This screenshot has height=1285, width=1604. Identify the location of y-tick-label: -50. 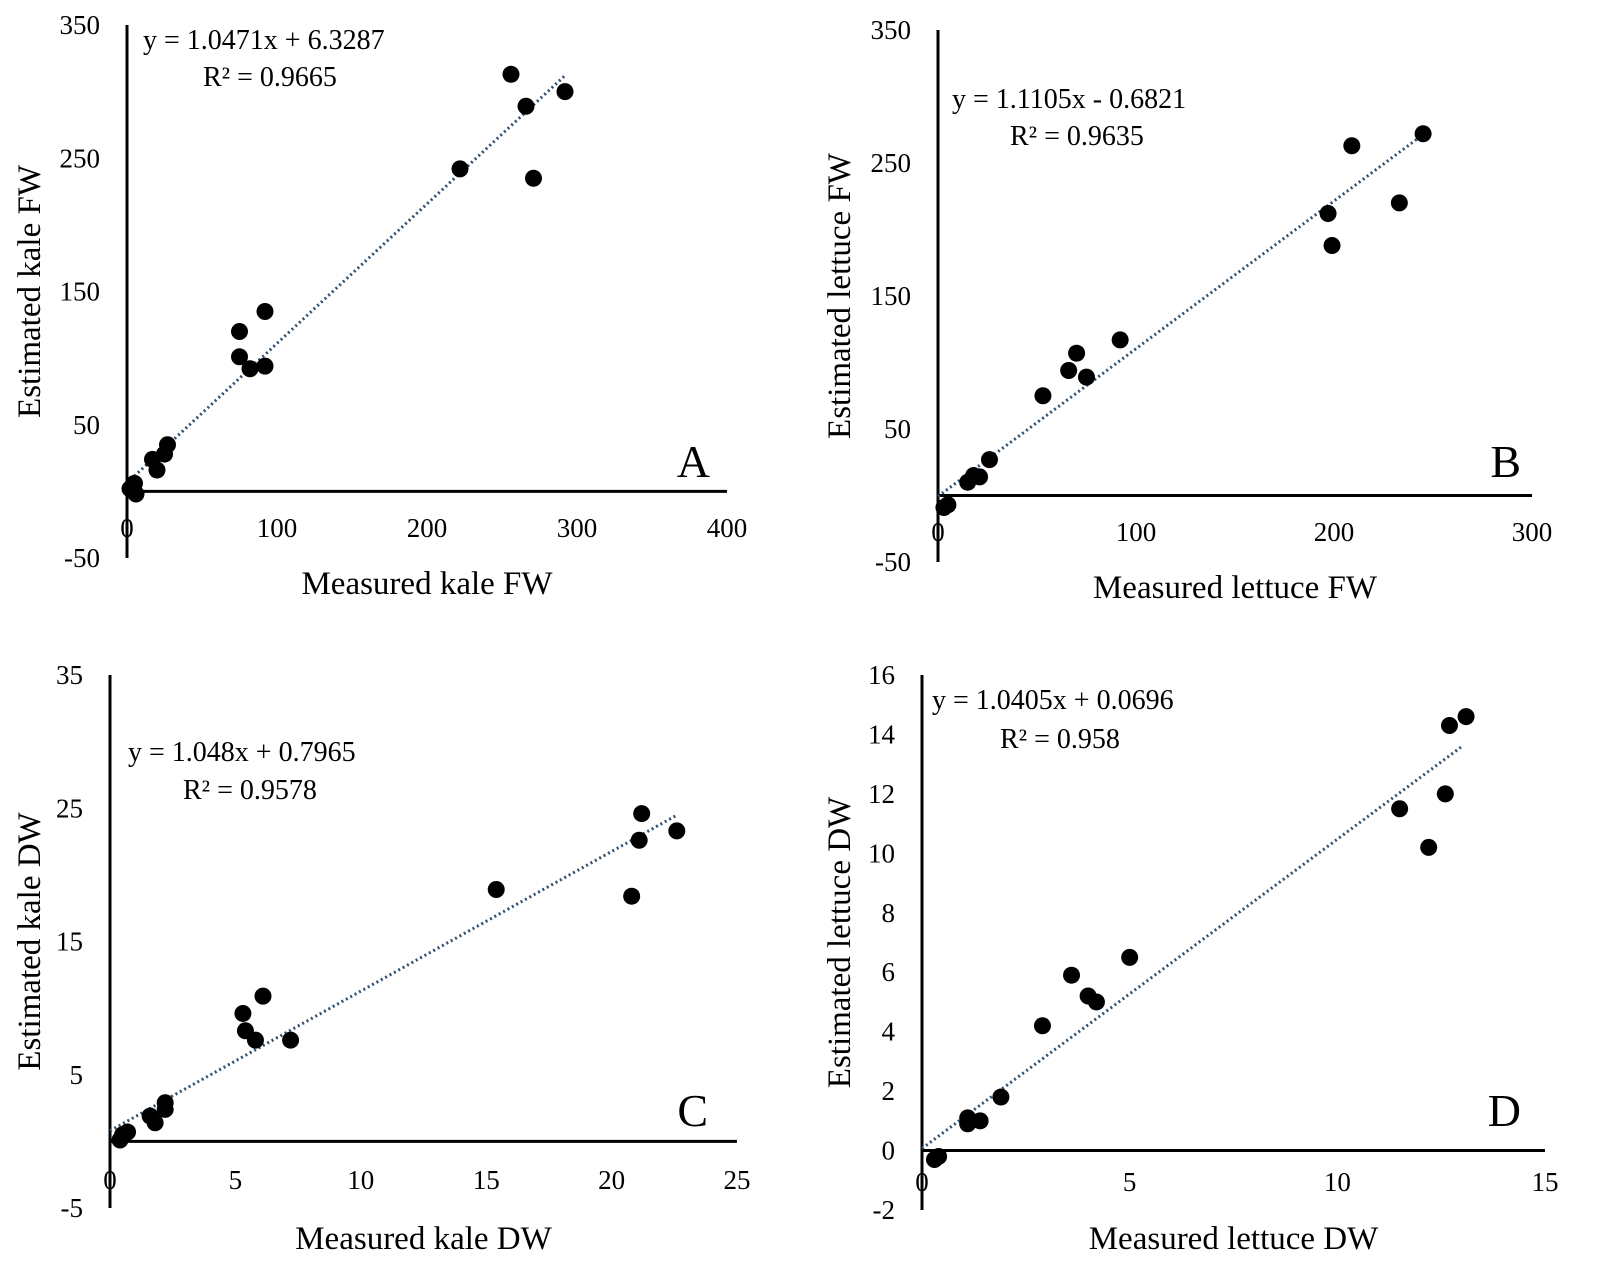
(82, 558).